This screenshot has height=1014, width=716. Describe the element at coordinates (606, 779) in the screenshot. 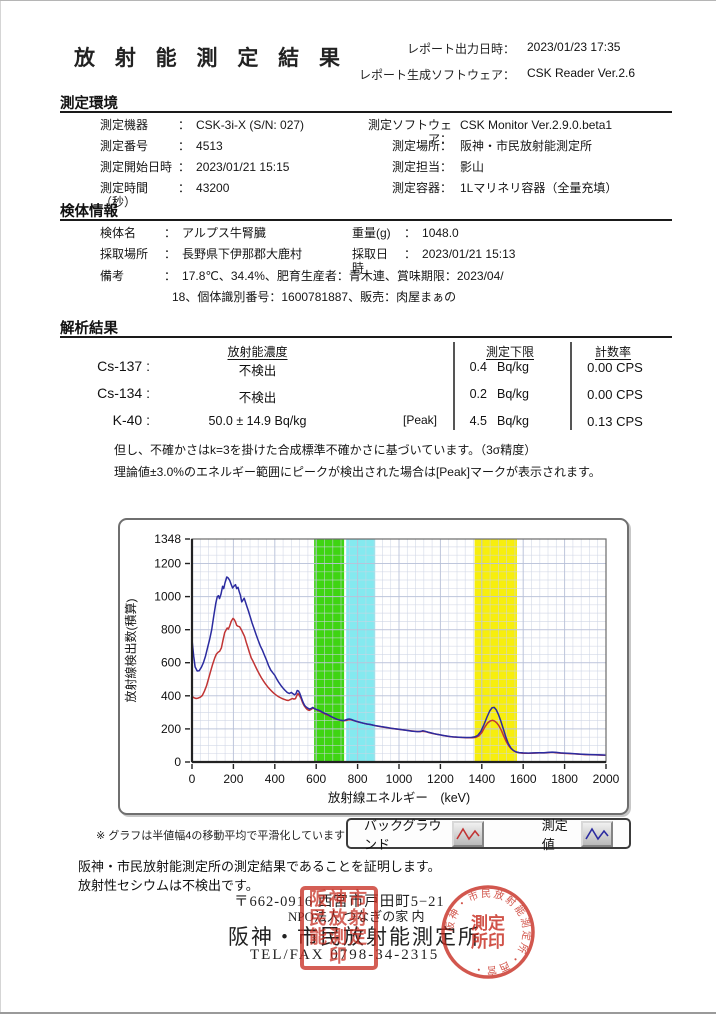

I see `svg-text: 2000` at that location.